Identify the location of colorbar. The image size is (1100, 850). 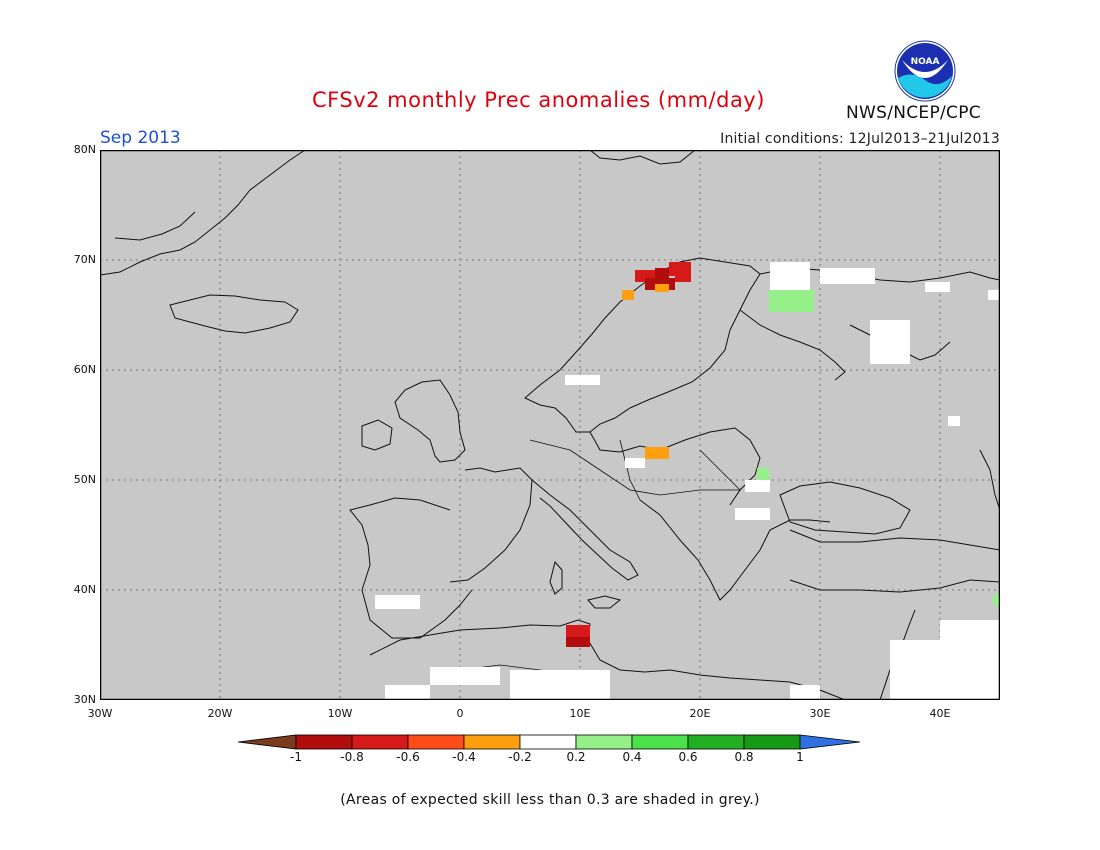
(549, 742).